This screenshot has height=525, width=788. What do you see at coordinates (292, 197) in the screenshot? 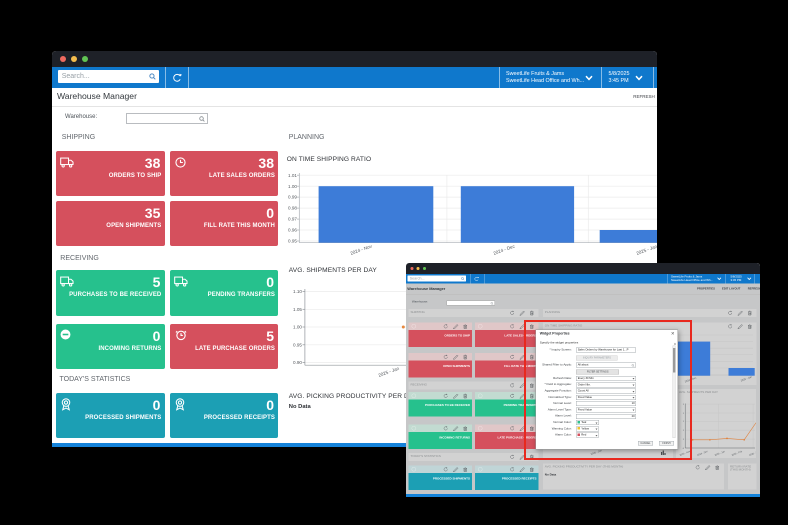
I see `svg-text: 0.99` at bounding box center [292, 197].